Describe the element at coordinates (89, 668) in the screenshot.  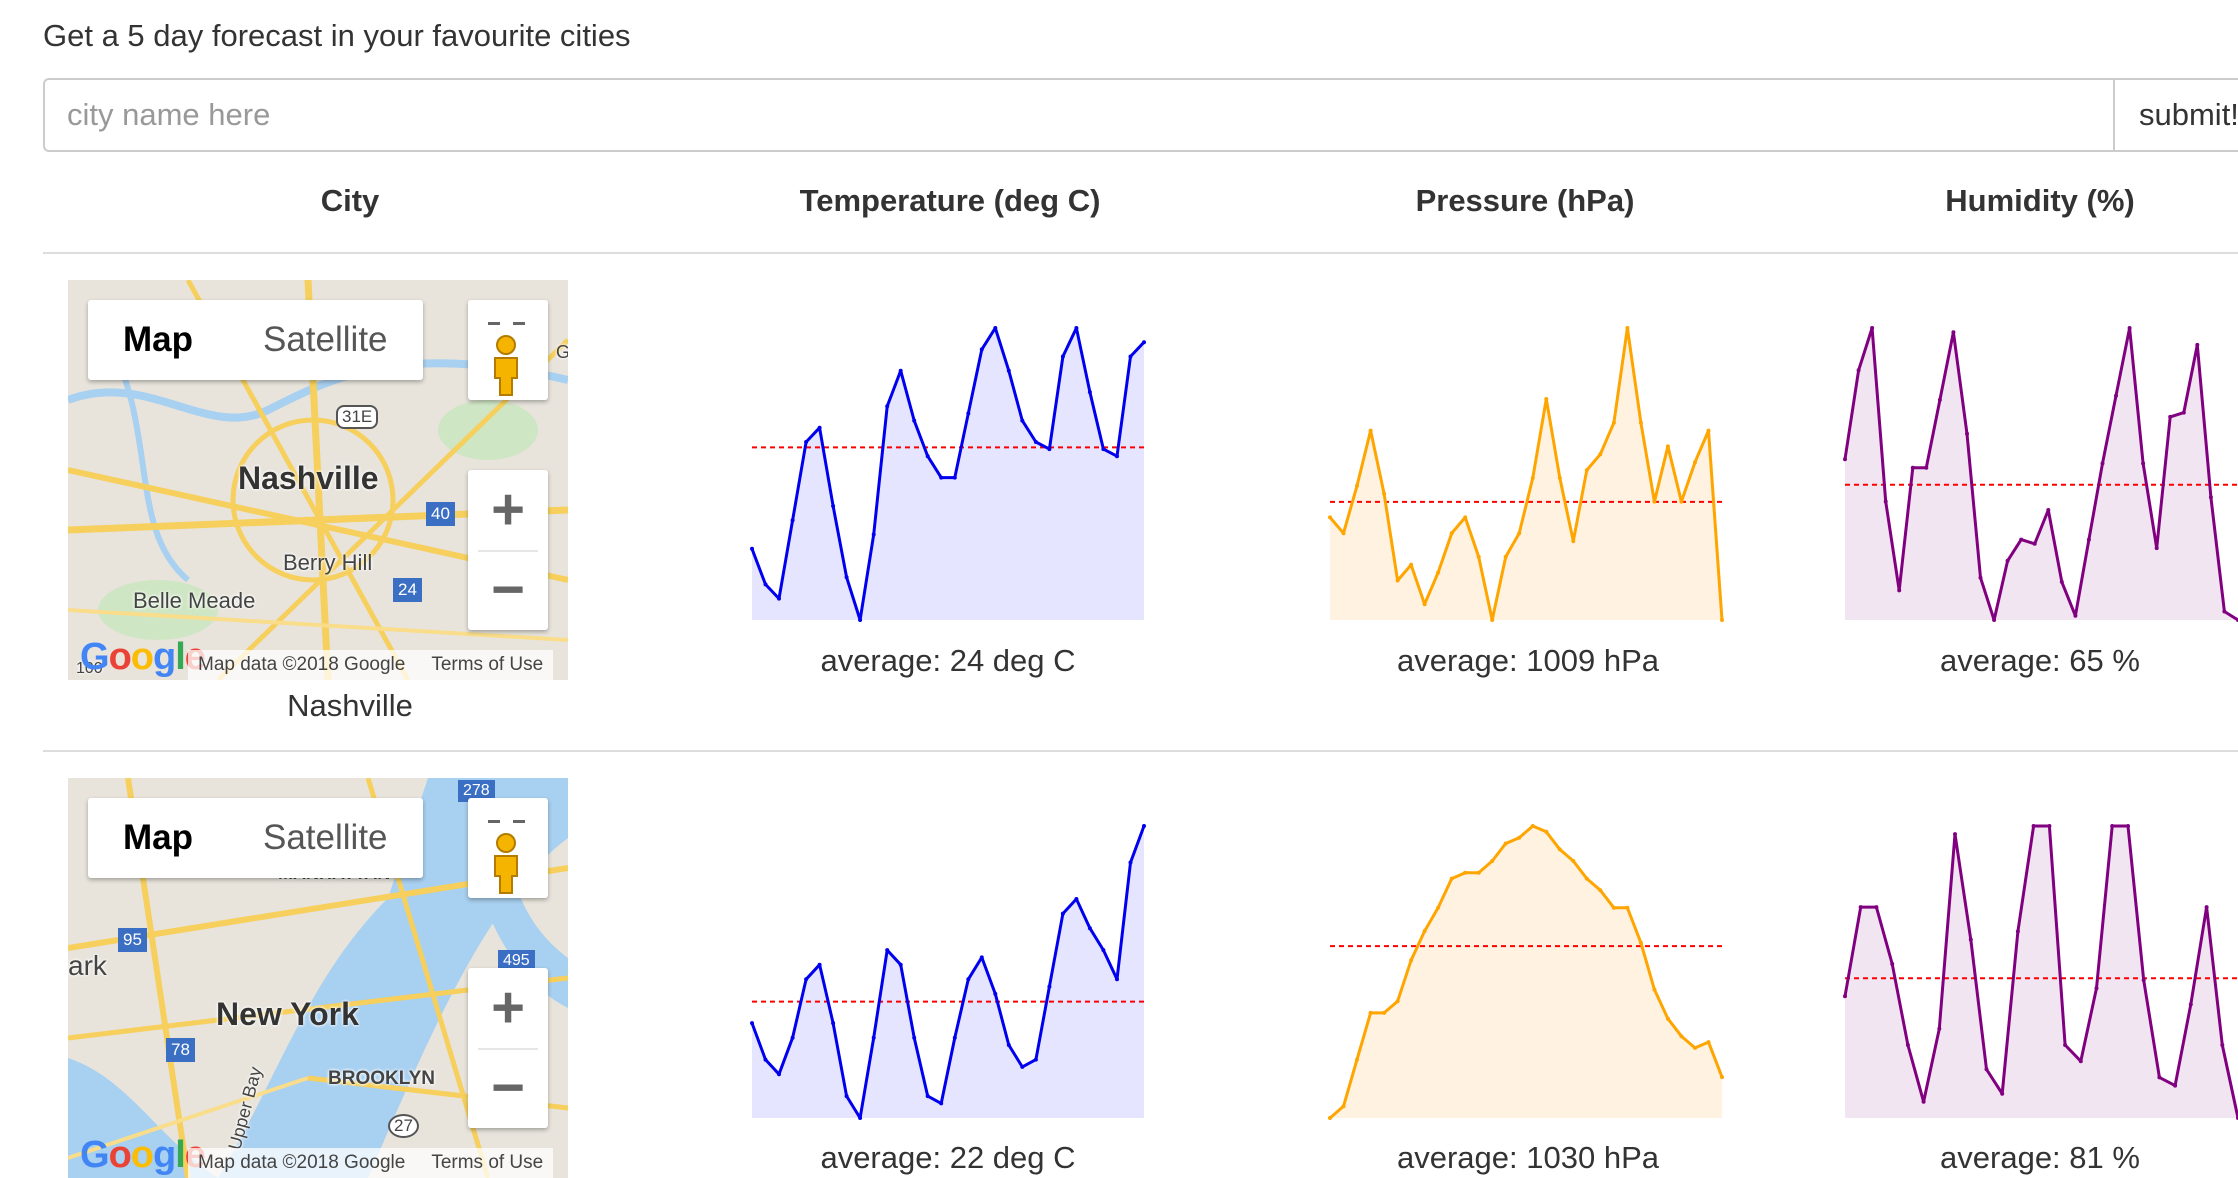
I see `route-shield: 100` at that location.